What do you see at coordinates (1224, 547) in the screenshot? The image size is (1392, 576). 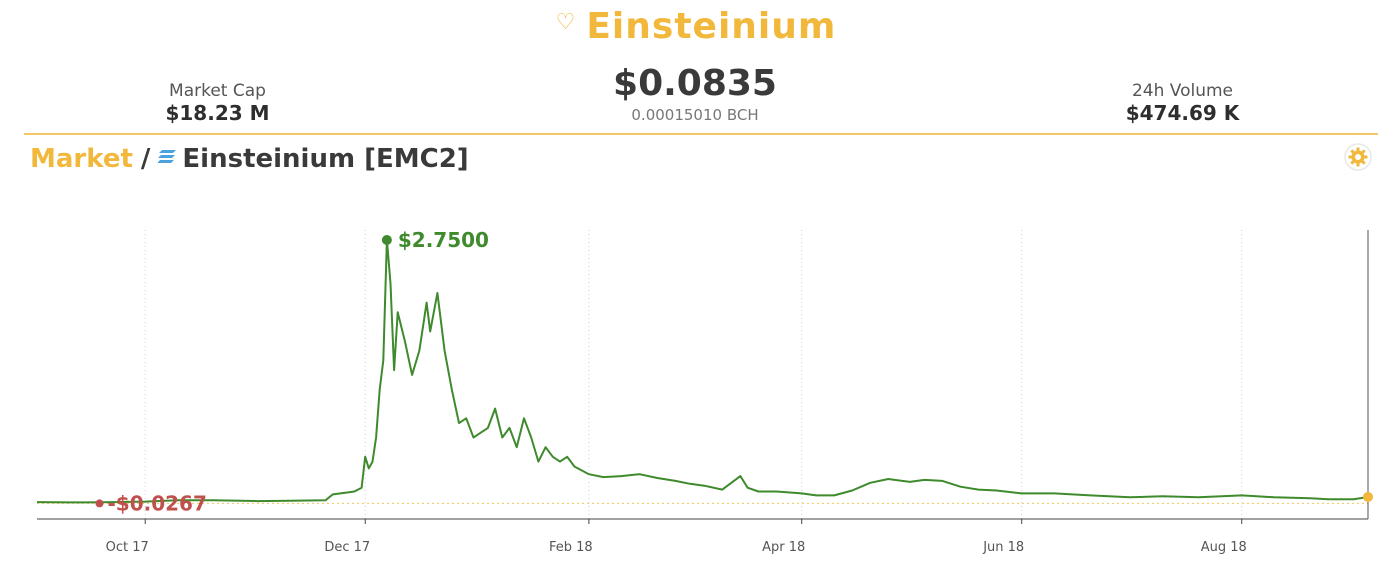 I see `x-tick-label: Aug 18` at bounding box center [1224, 547].